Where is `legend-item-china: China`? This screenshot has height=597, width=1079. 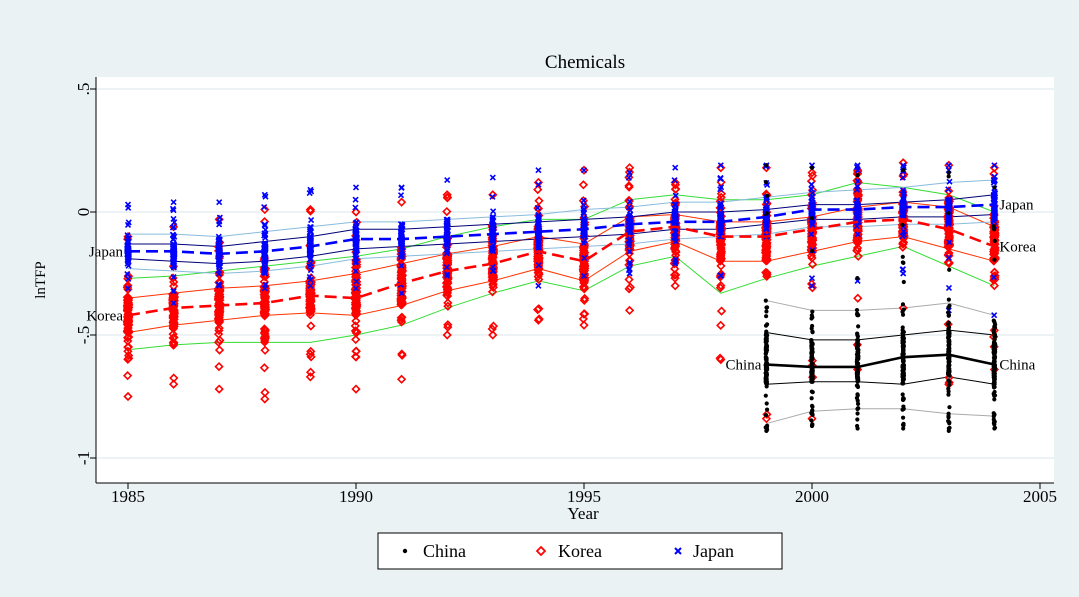 legend-item-china: China is located at coordinates (434, 551).